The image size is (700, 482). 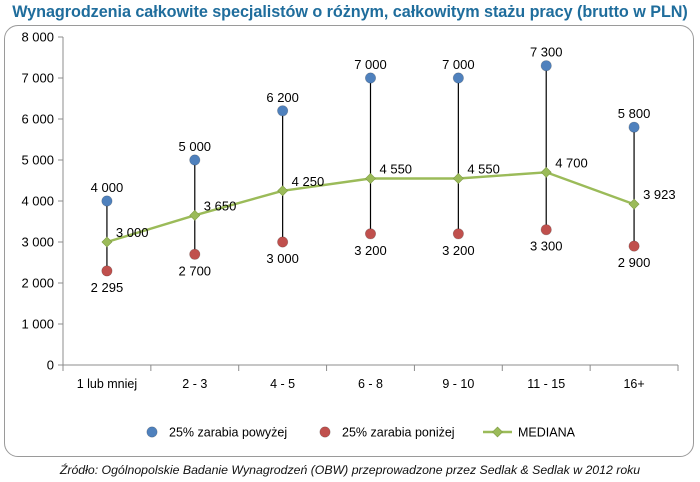 What do you see at coordinates (282, 384) in the screenshot?
I see `x-tick-label: 4 - 5` at bounding box center [282, 384].